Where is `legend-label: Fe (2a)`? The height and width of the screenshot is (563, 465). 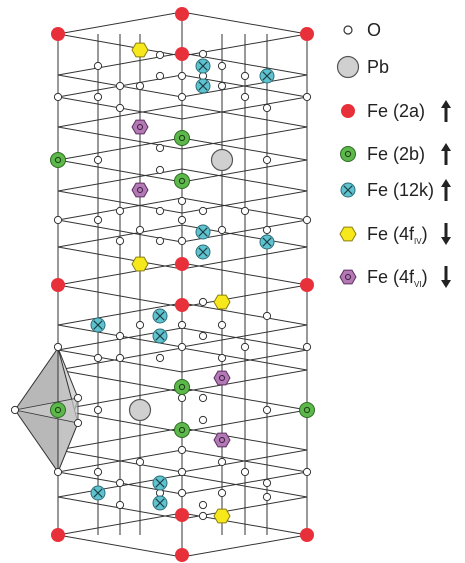 legend-label: Fe (2a) is located at coordinates (396, 111).